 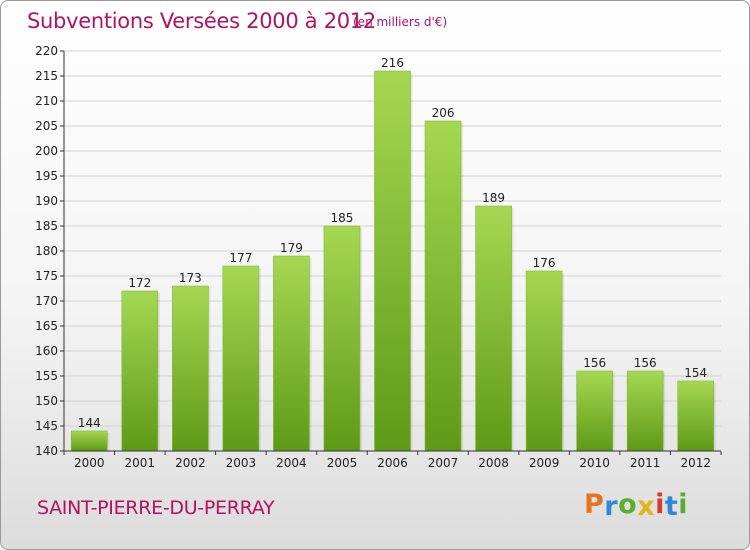 What do you see at coordinates (695, 463) in the screenshot?
I see `x-tick-label: 2012` at bounding box center [695, 463].